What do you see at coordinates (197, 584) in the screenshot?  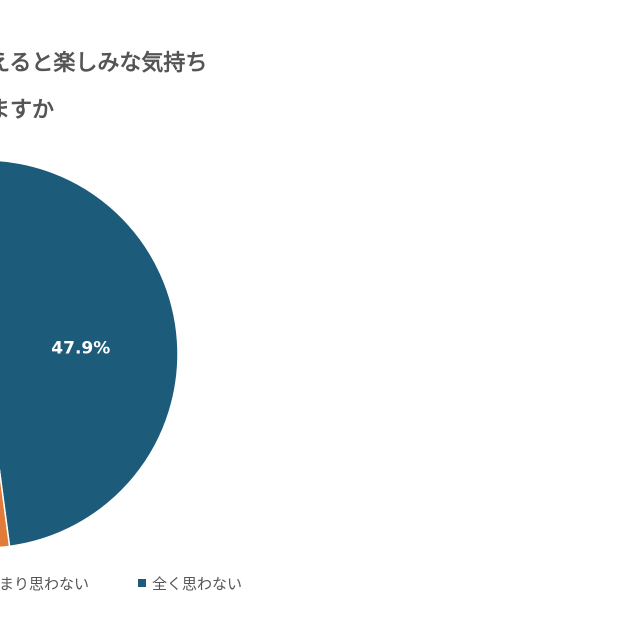 I see `legend-label: 全く思わない` at bounding box center [197, 584].